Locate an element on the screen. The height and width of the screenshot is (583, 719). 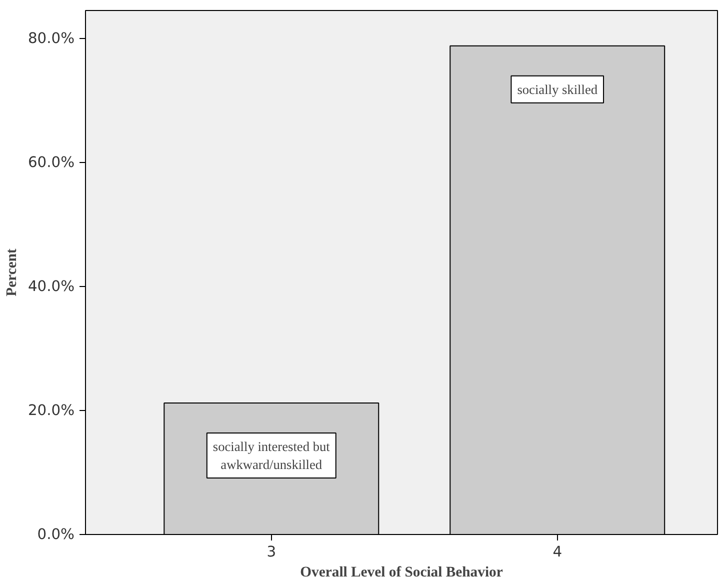
annotation: socially interested but awkward/unskilled is located at coordinates (271, 455).